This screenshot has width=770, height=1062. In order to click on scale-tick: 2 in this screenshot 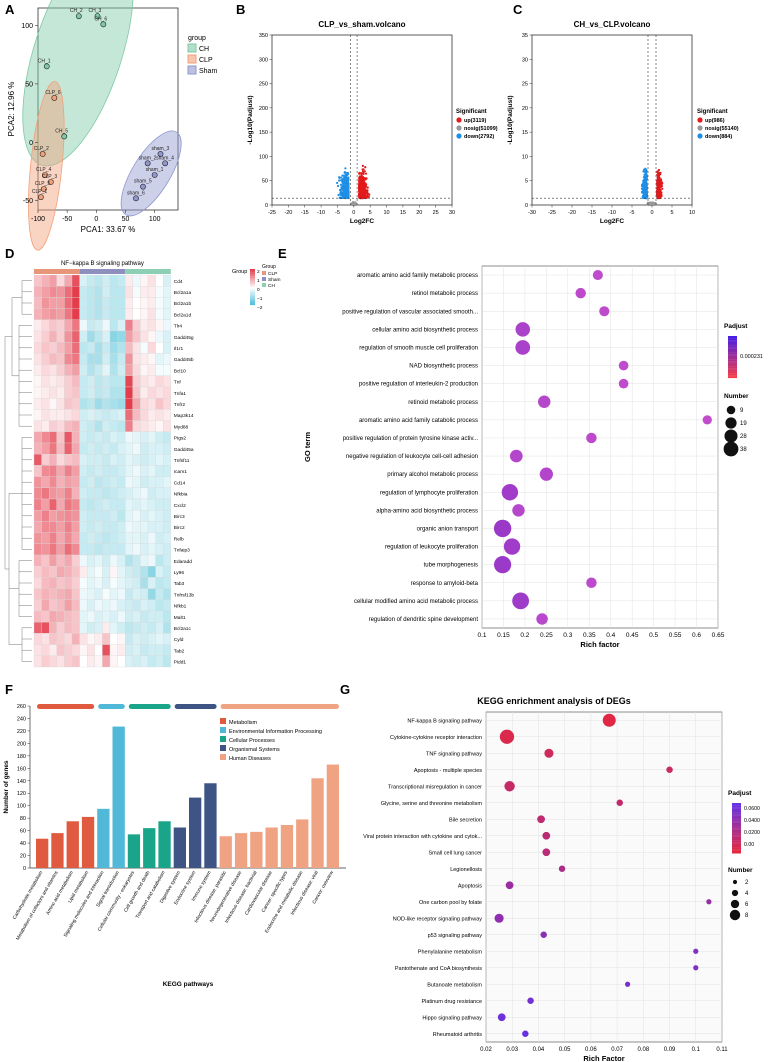, I will do `click(258, 272)`.